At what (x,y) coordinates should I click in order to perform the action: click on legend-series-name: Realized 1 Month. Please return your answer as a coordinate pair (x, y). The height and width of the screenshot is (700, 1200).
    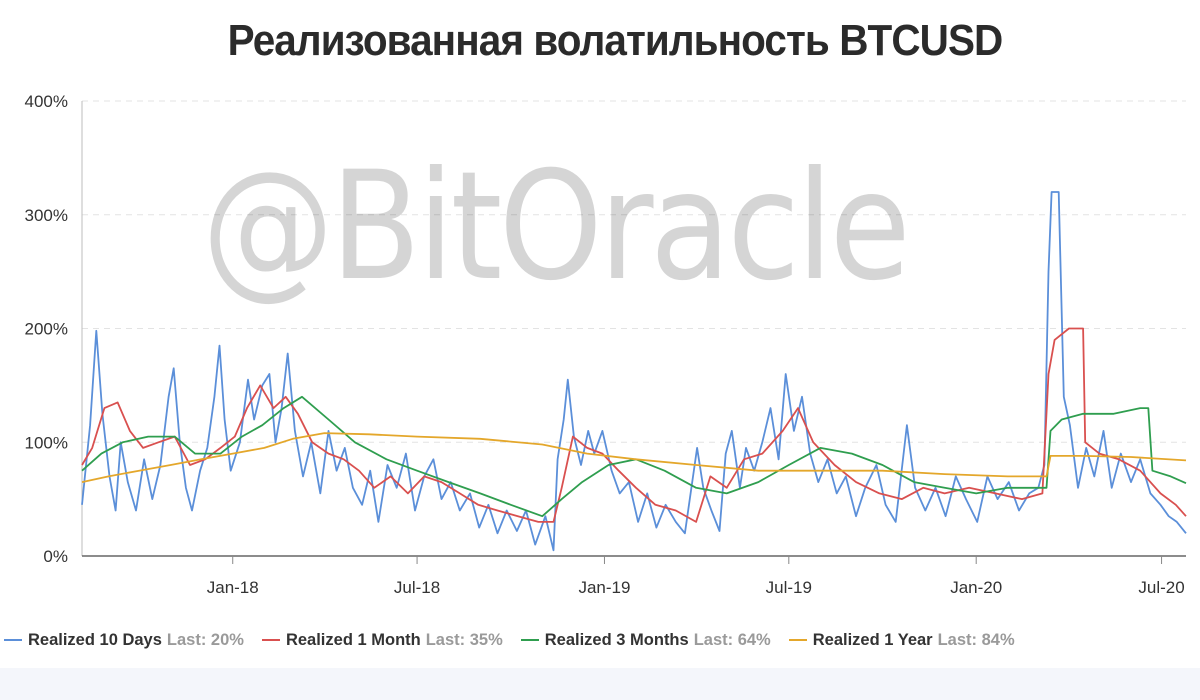
    Looking at the image, I should click on (353, 639).